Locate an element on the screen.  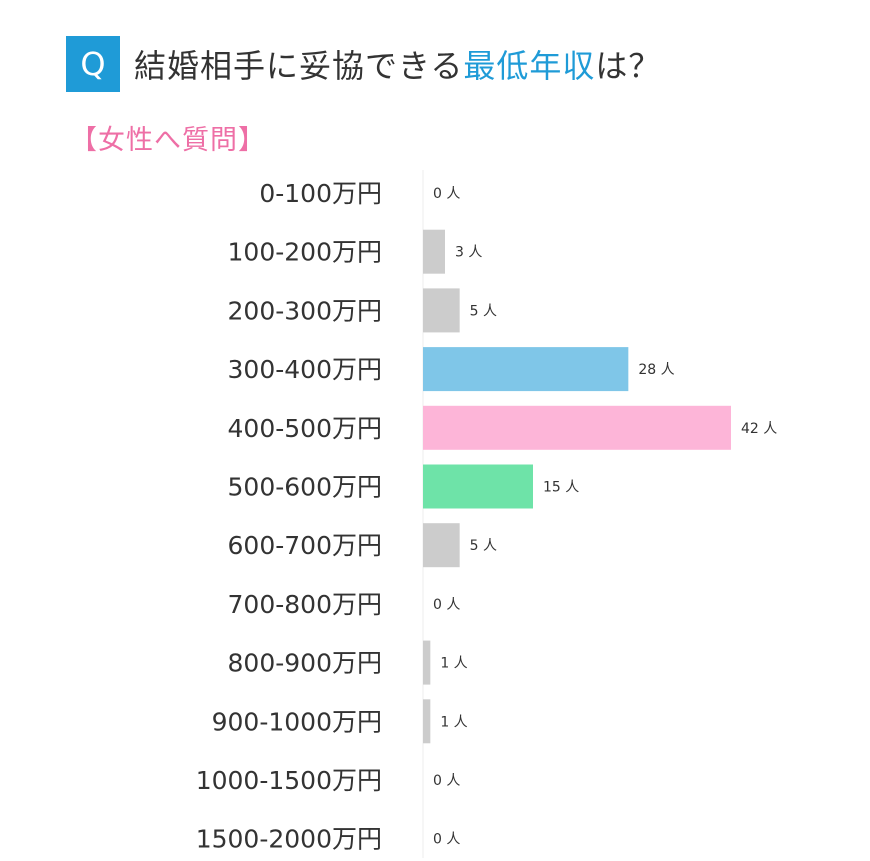
chart-title: 結婚相手に妥協できる最低年収は？ is located at coordinates (397, 64).